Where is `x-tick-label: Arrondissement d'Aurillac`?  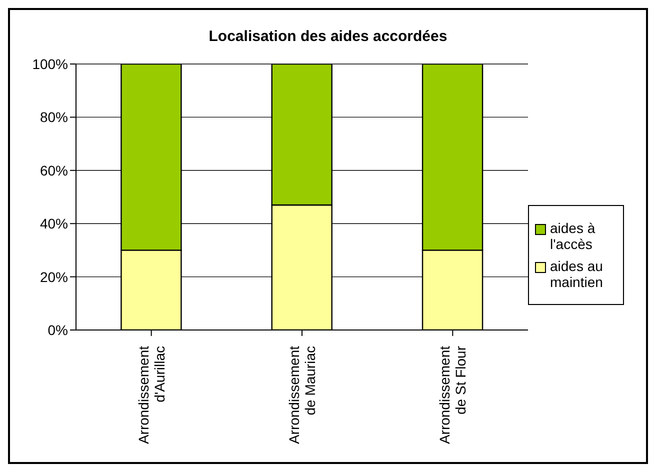
x-tick-label: Arrondissement d'Aurillac is located at coordinates (151, 395).